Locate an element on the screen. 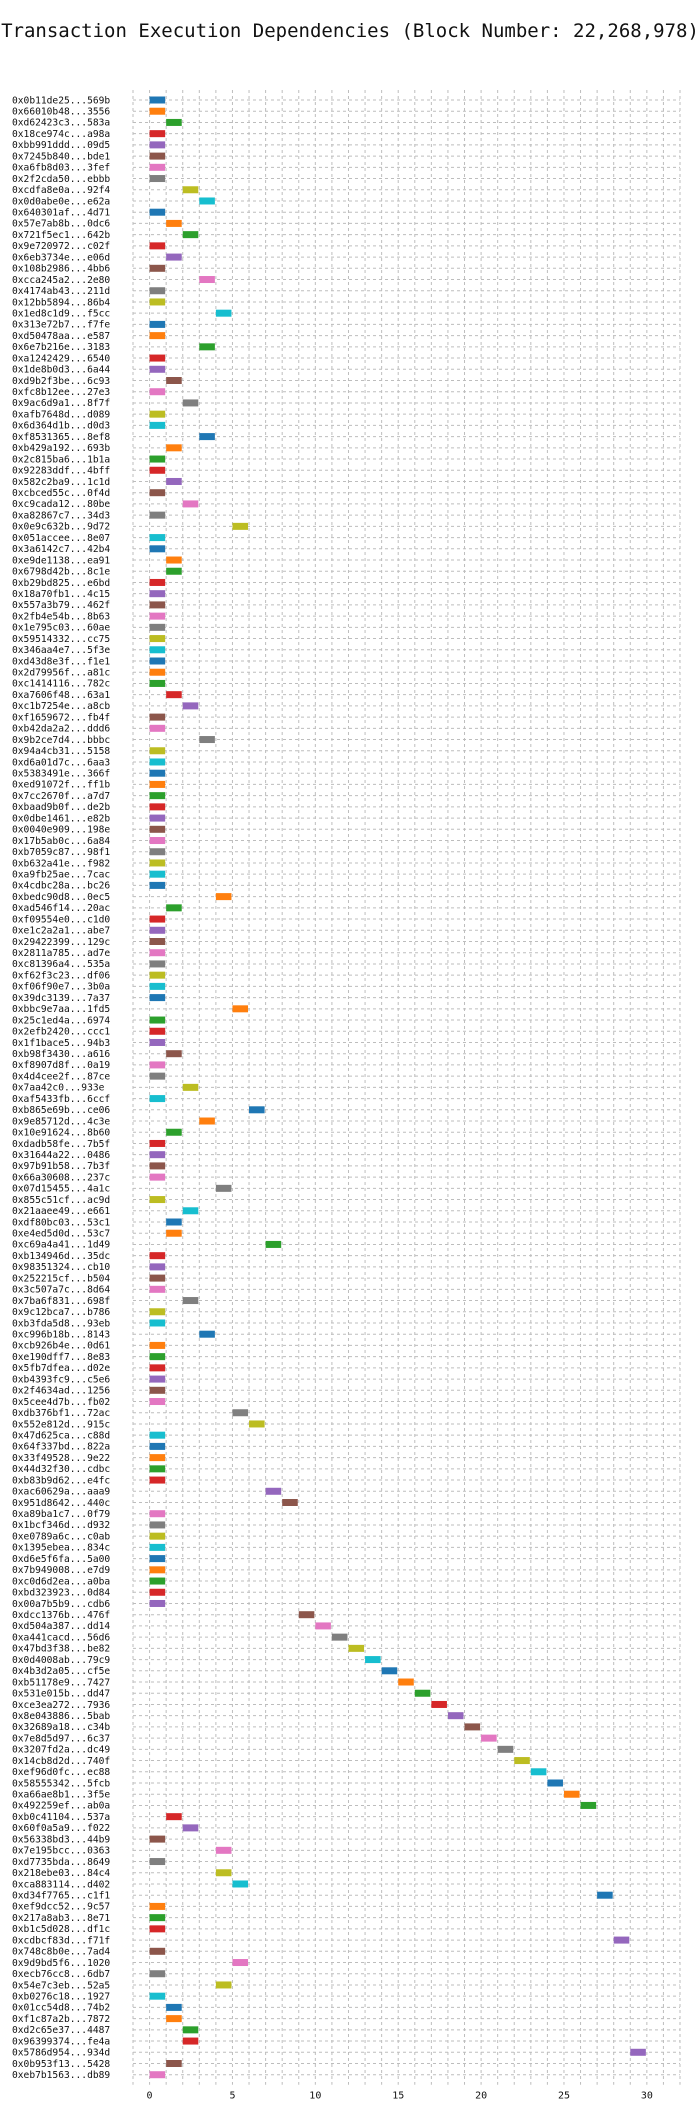  y-tick-label: 0xef96d0fc...ec88 is located at coordinates (61, 1772).